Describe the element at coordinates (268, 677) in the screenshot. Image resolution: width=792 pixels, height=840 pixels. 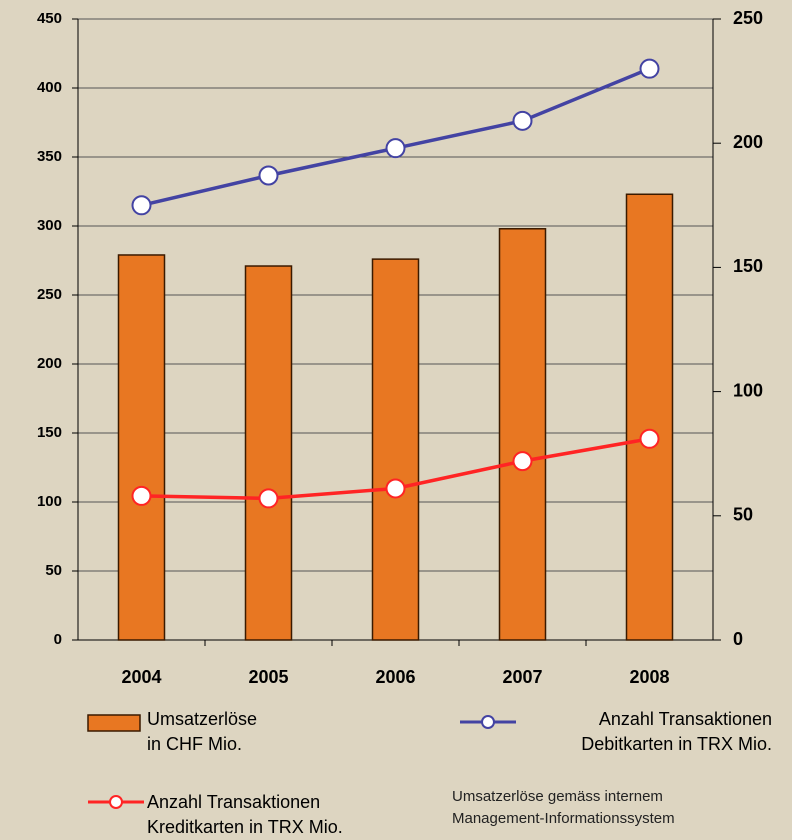
I see `x-tick-label: 2005` at that location.